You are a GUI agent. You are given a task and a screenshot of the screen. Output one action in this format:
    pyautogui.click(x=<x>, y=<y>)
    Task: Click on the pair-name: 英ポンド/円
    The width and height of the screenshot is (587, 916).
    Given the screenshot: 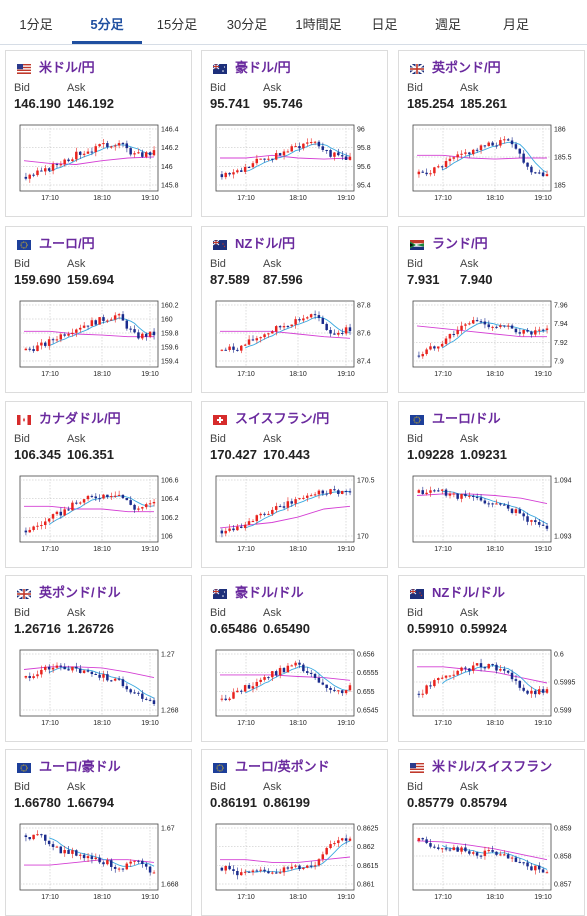 What is the action you would take?
    pyautogui.click(x=466, y=67)
    